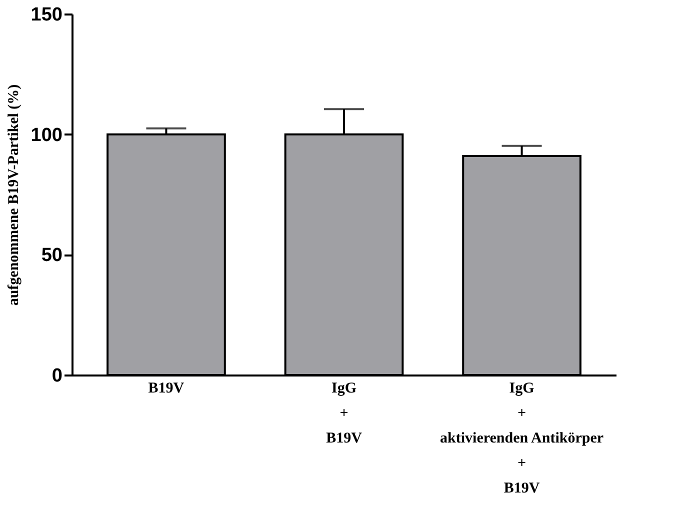  I want to click on y-tick-label: 100, so click(46, 135).